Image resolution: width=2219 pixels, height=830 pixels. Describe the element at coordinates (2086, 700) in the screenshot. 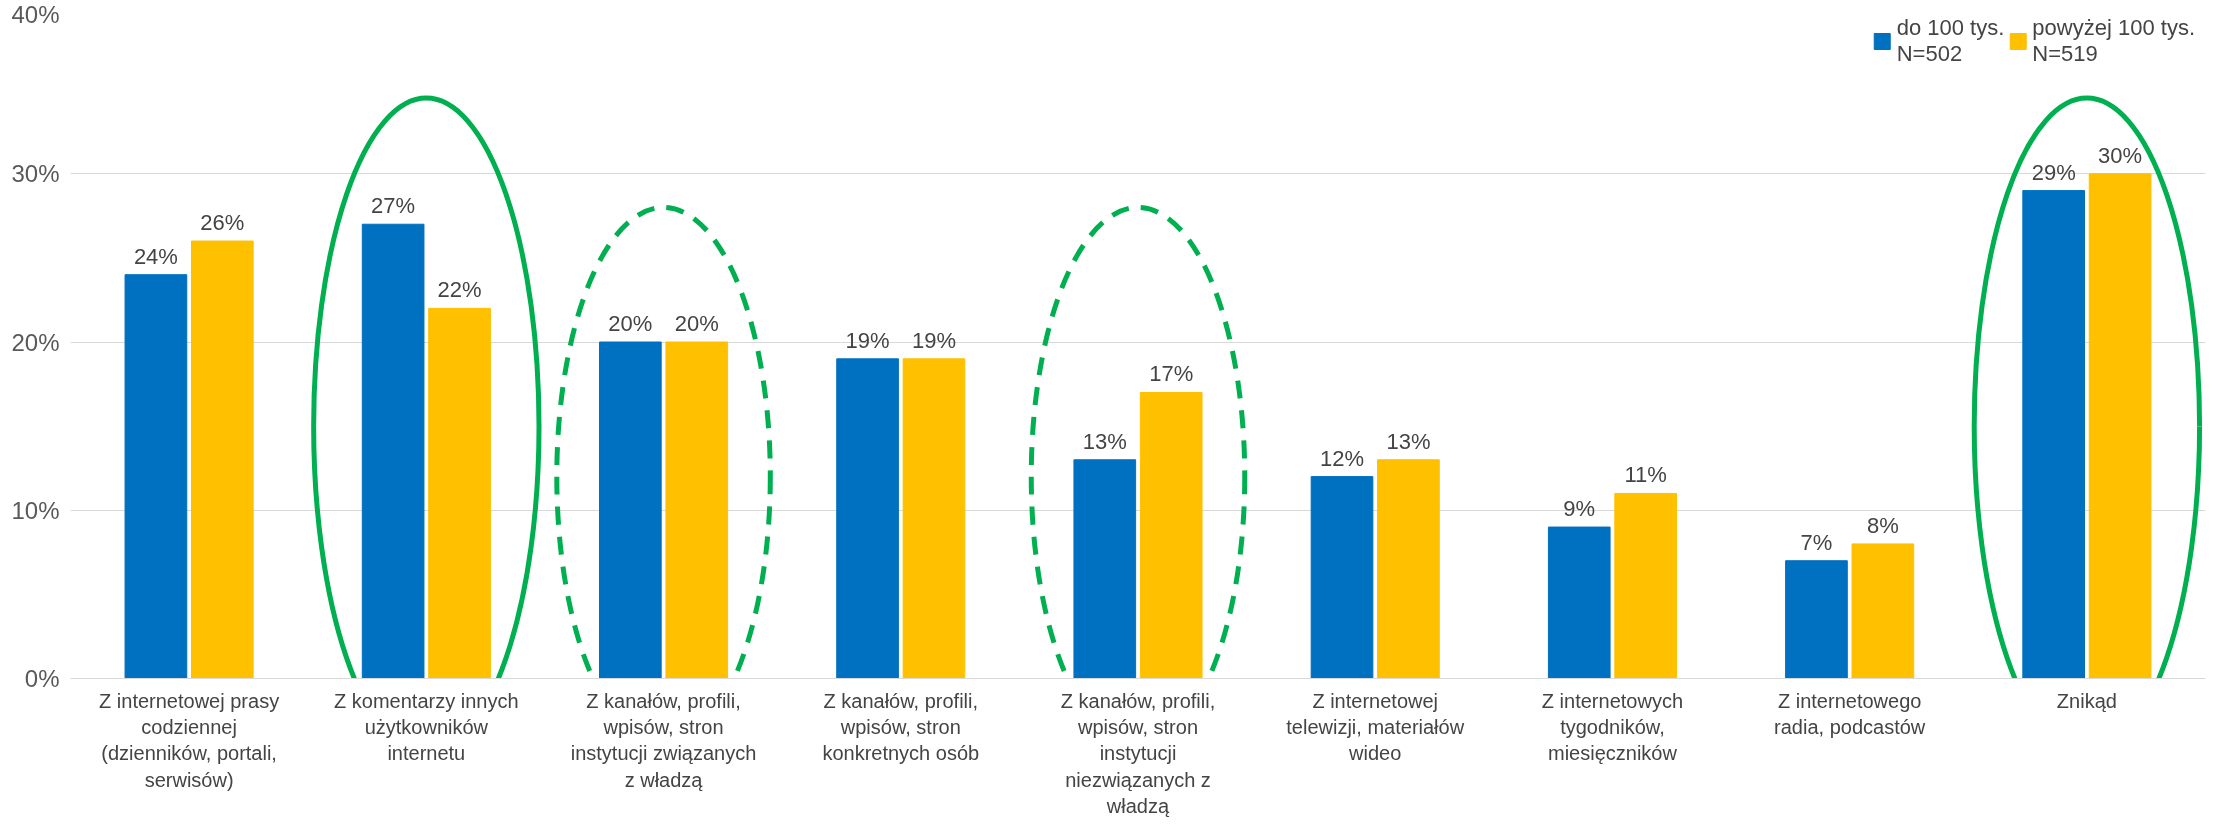

I see `x-tick-label: Znikąd` at that location.